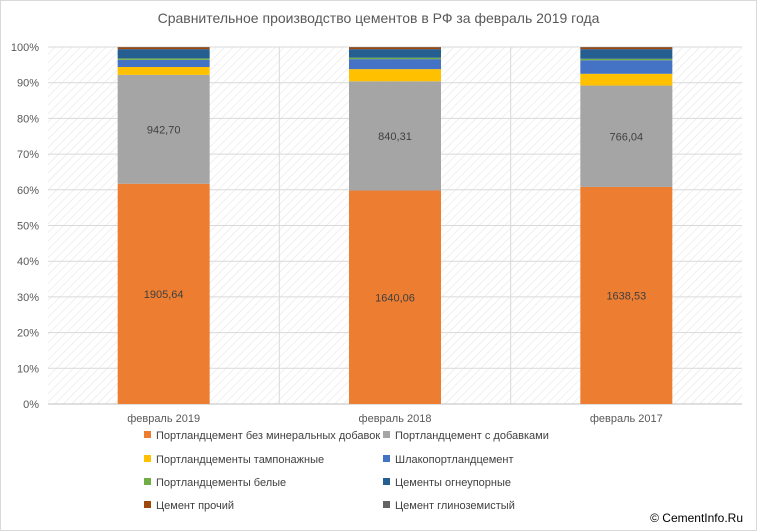 The width and height of the screenshot is (757, 531). Describe the element at coordinates (453, 483) in the screenshot. I see `legend-label: Цементы огнеупорные` at that location.